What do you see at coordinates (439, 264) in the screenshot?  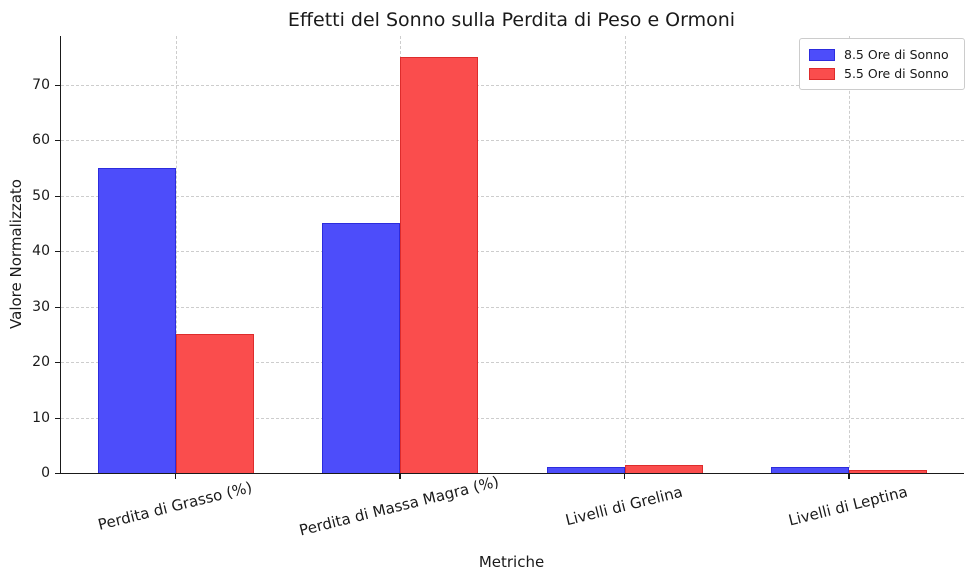 I see `bar-series1-cat1` at bounding box center [439, 264].